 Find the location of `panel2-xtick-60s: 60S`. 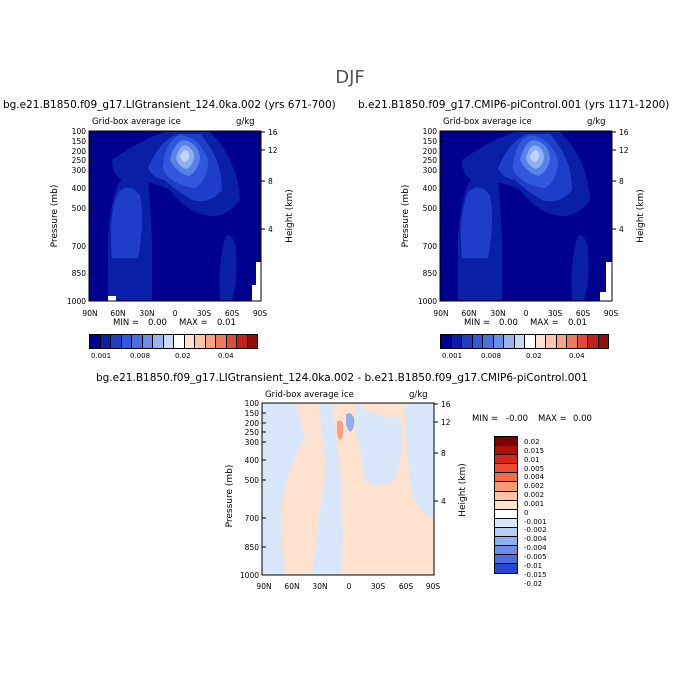

panel2-xtick-60s: 60S is located at coordinates (583, 313).